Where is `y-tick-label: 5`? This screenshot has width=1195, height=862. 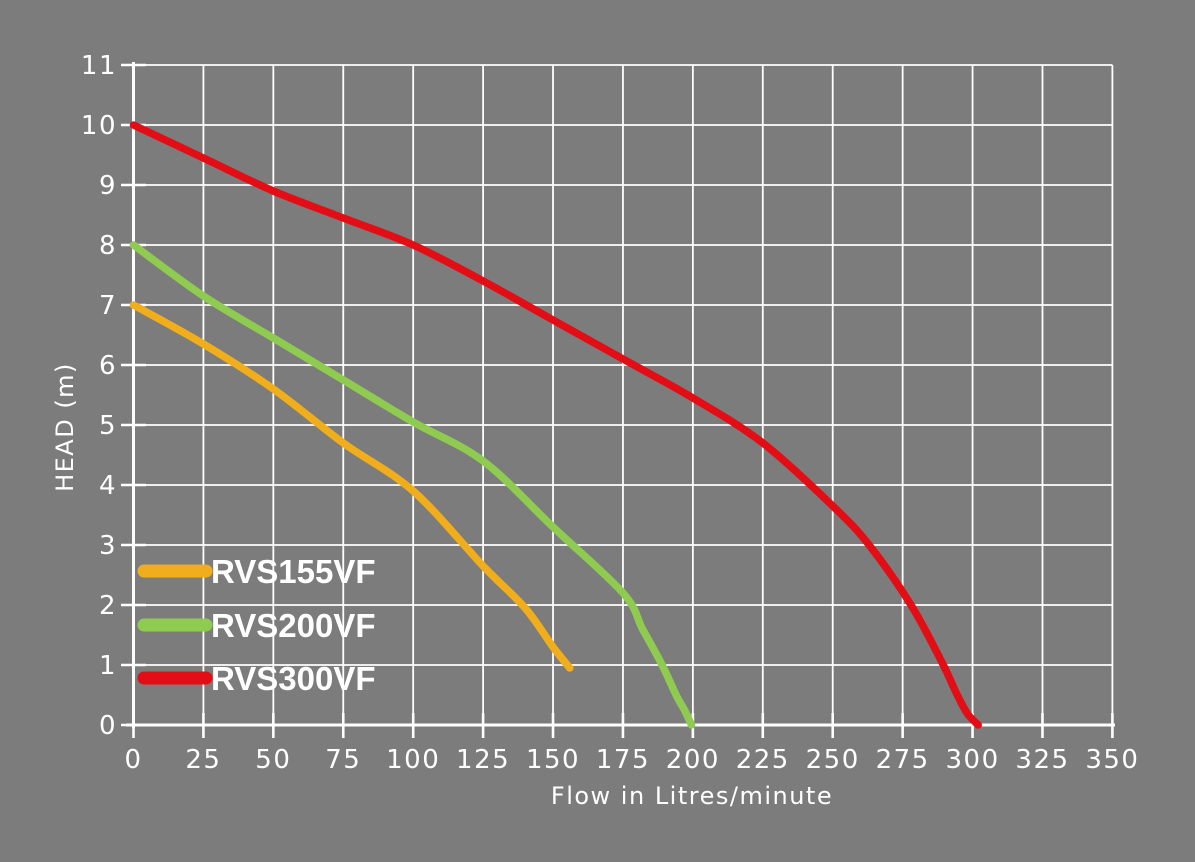
y-tick-label: 5 is located at coordinates (108, 426).